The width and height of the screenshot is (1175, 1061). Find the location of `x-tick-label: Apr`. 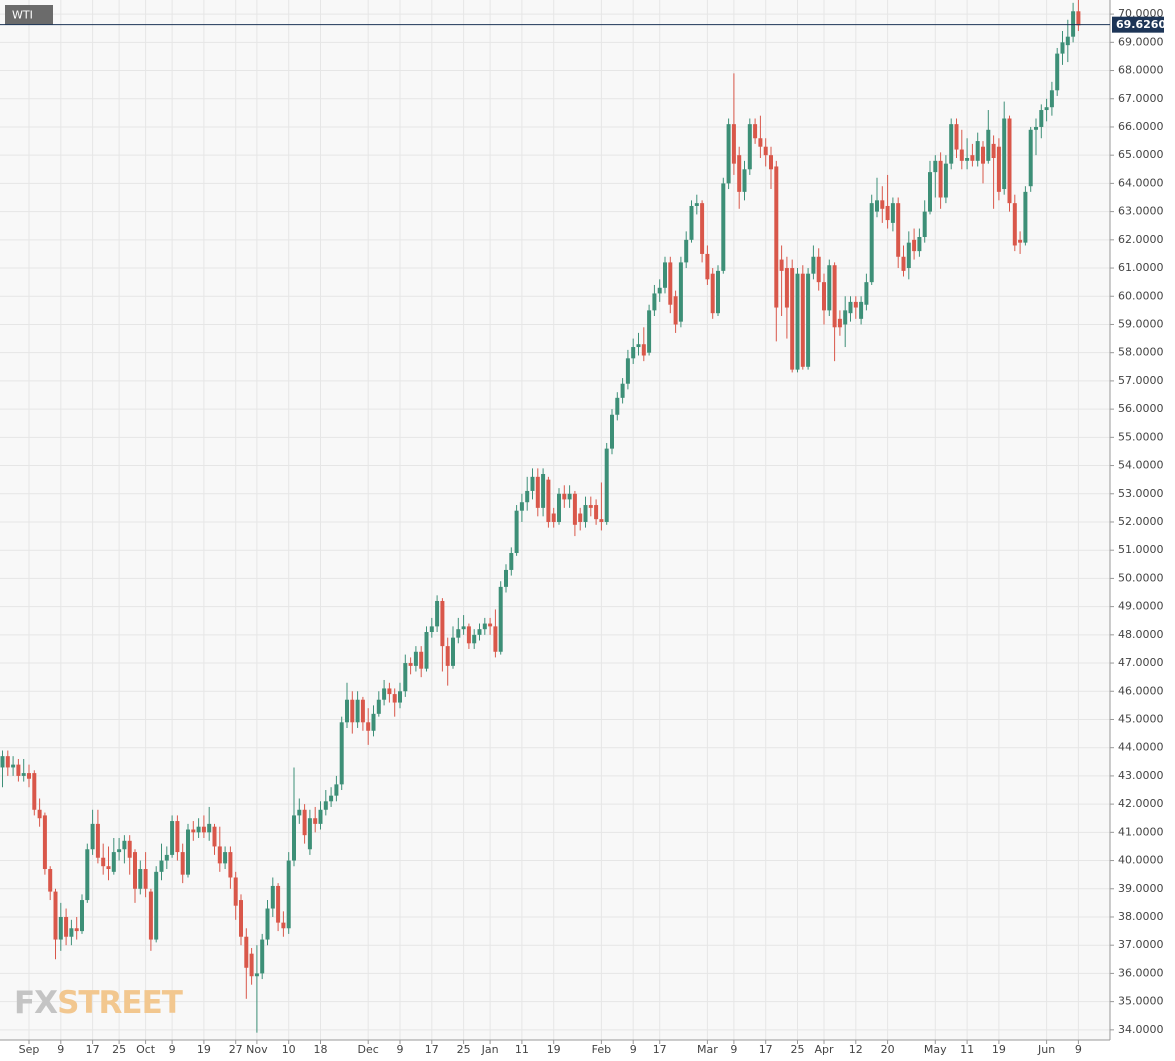

x-tick-label: Apr is located at coordinates (824, 1049).